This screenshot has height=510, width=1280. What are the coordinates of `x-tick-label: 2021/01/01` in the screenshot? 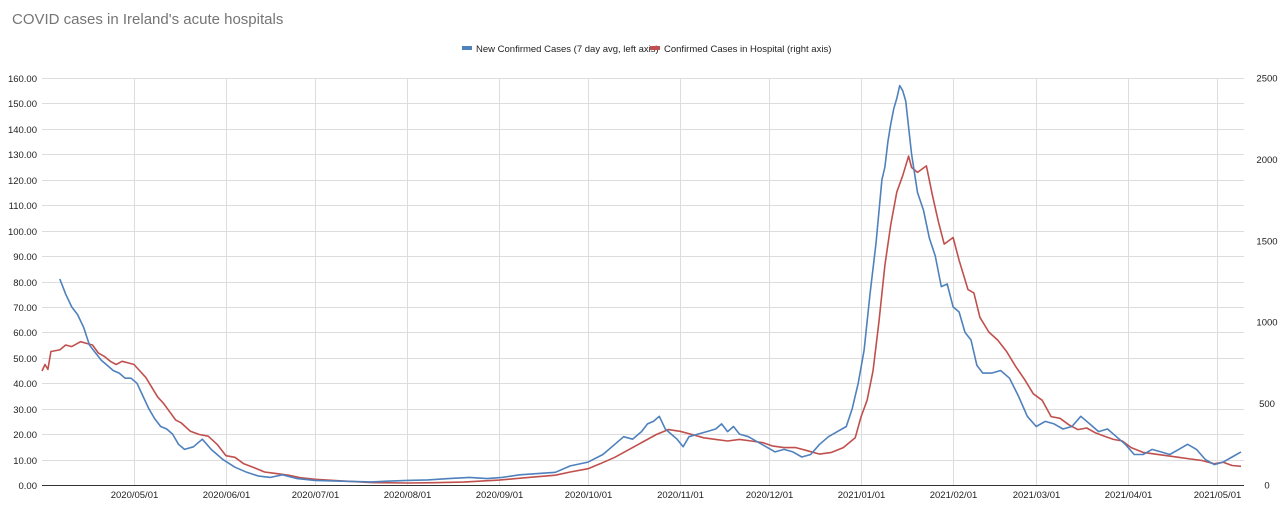 It's located at (862, 495).